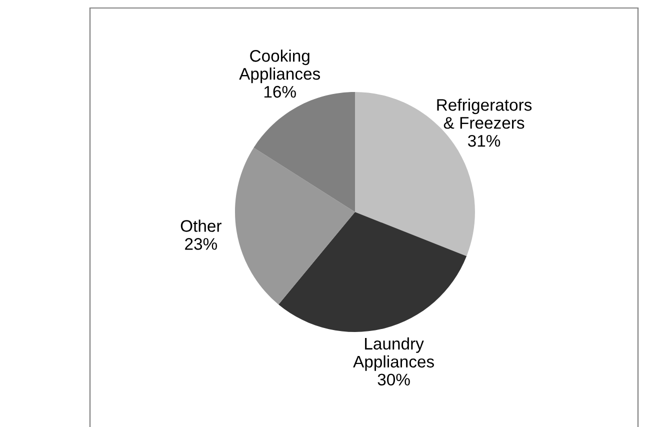  I want to click on data-label: 30%, so click(394, 380).